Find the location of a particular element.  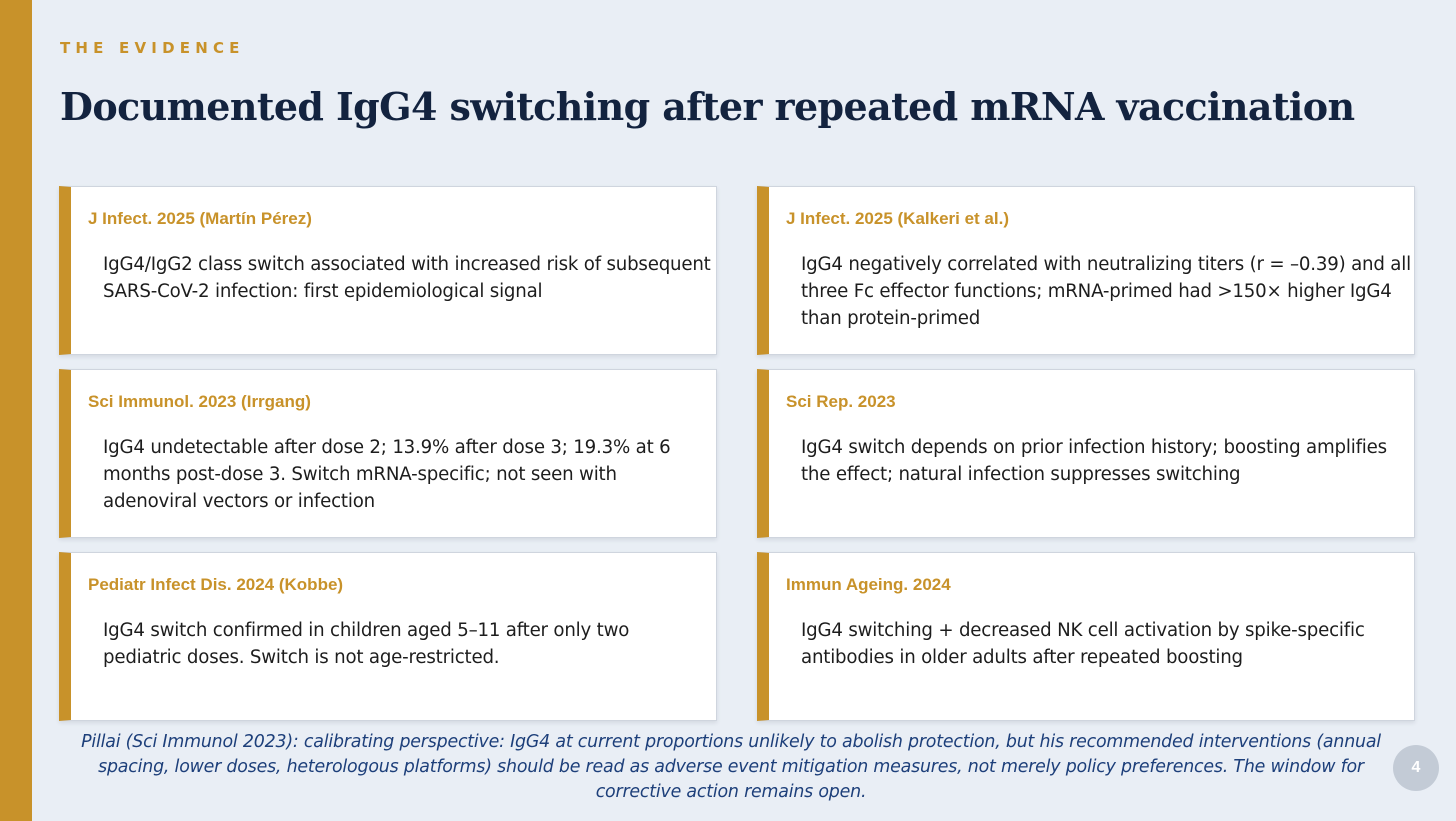

card-heading: J Infect. 2025 (Kalkeri et al.) is located at coordinates (897, 218).